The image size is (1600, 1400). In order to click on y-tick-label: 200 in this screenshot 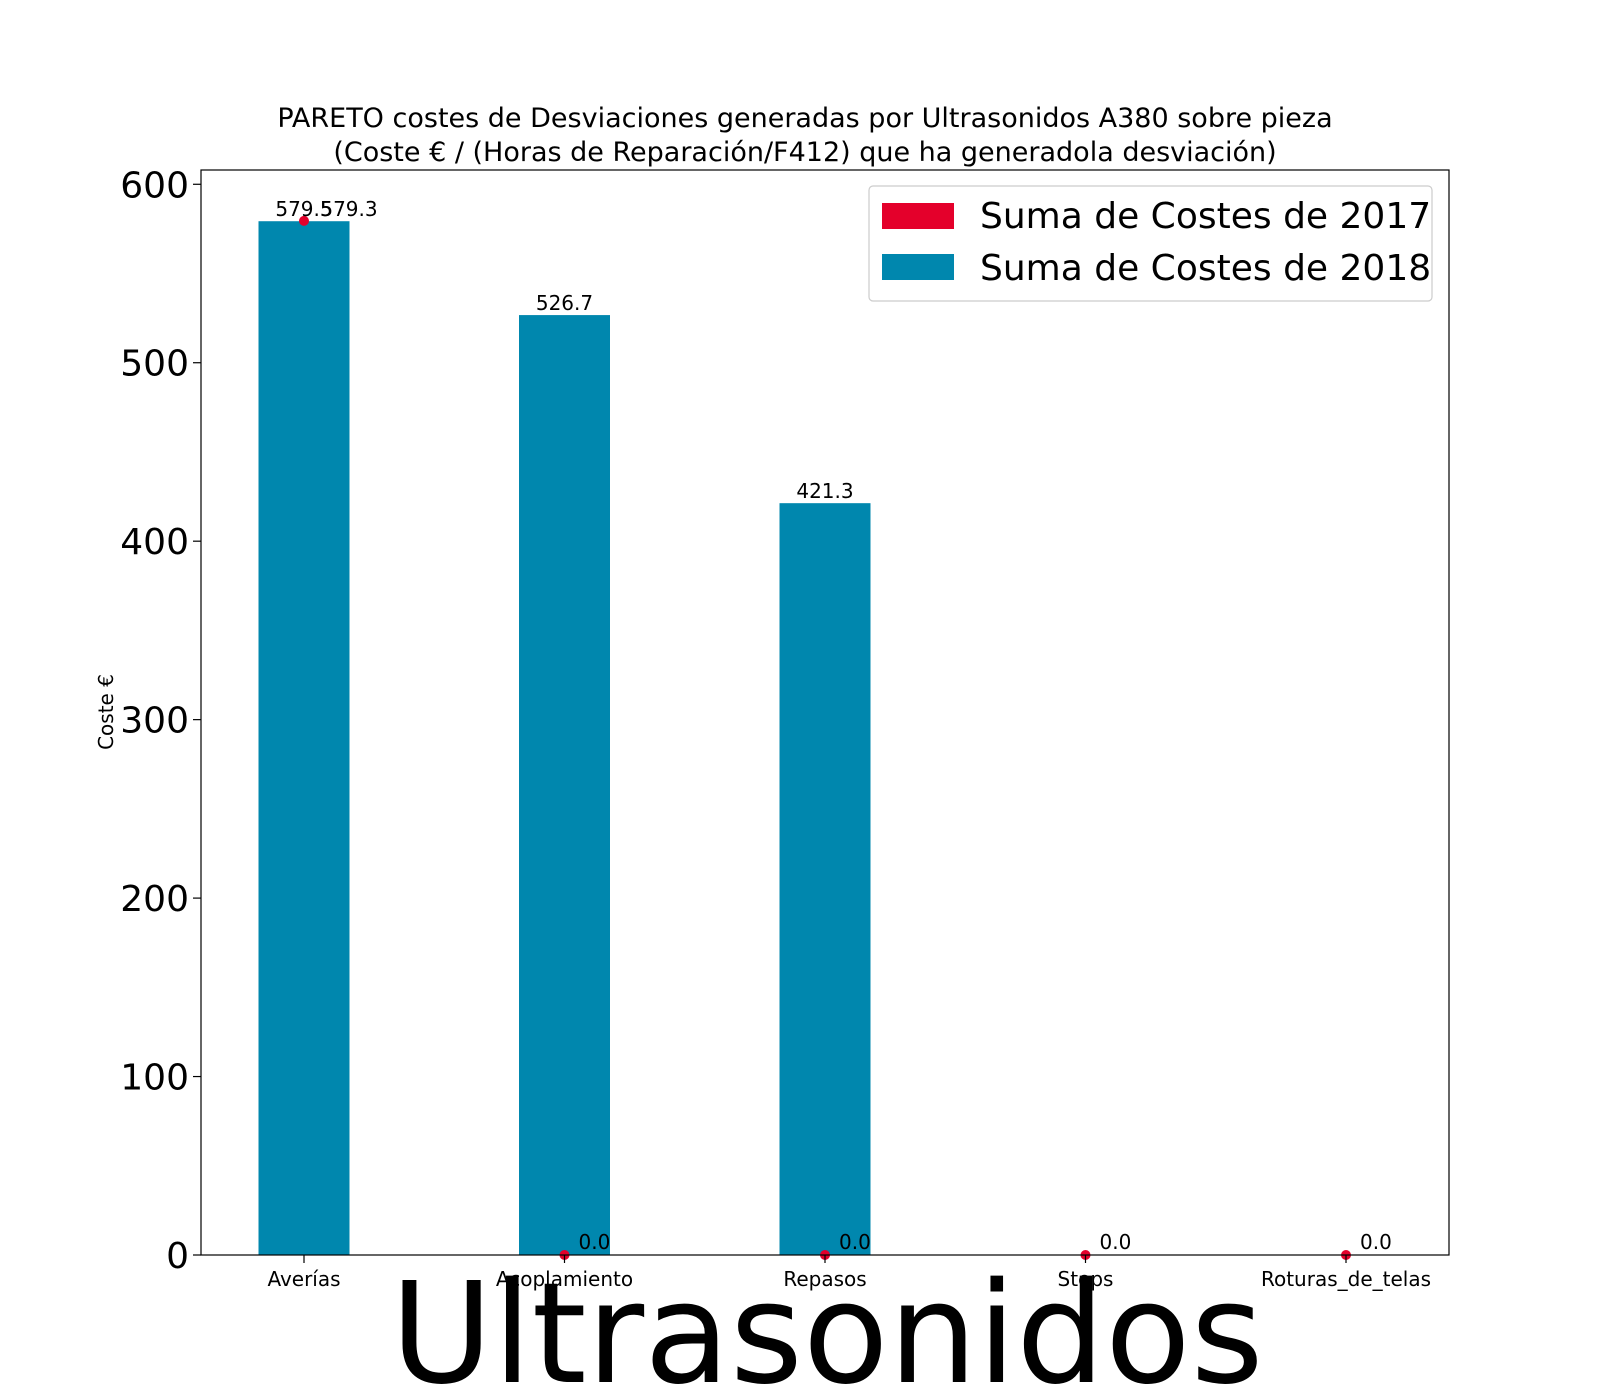, I will do `click(154, 899)`.